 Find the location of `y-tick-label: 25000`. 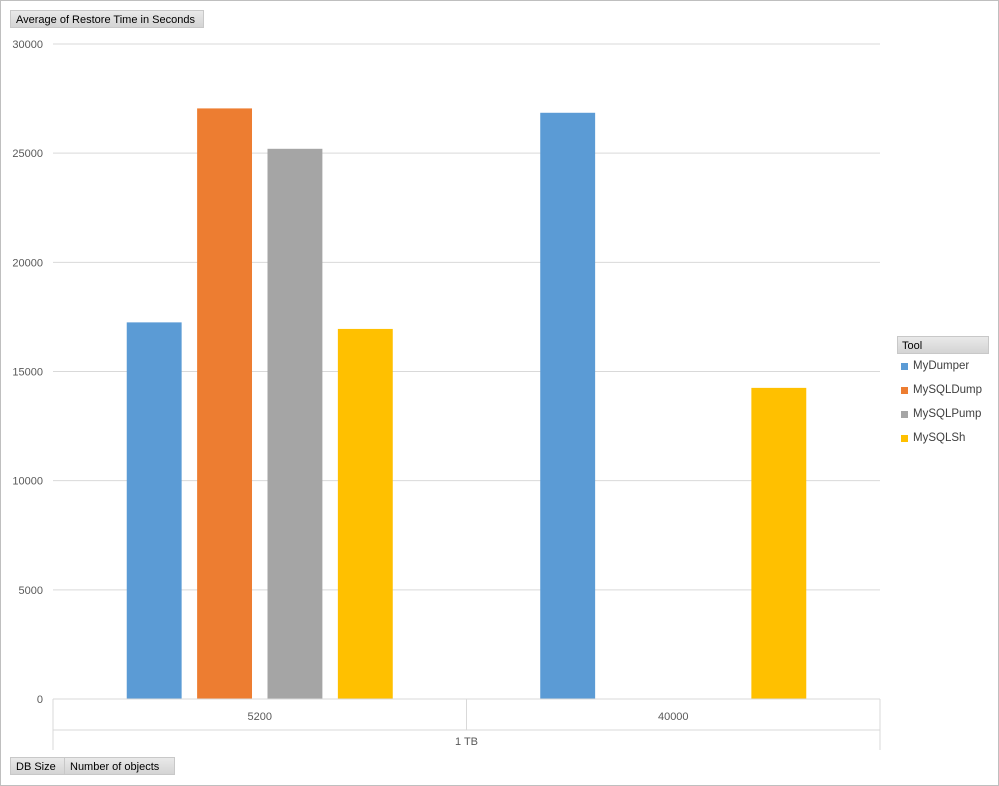

y-tick-label: 25000 is located at coordinates (27, 154).